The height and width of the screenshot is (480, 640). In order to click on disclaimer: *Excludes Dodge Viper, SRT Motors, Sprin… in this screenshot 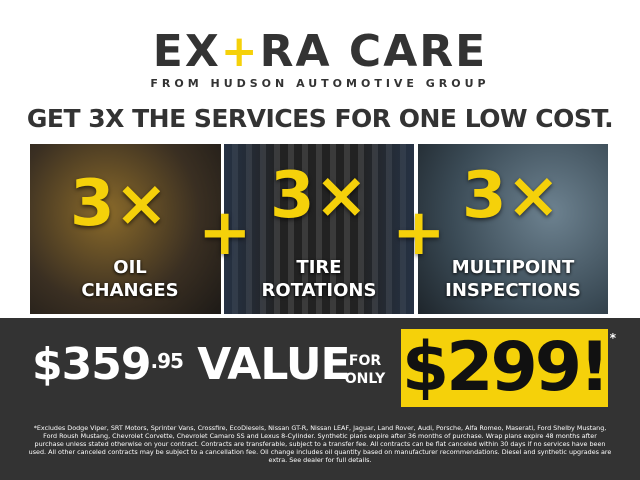, I will do `click(320, 444)`.